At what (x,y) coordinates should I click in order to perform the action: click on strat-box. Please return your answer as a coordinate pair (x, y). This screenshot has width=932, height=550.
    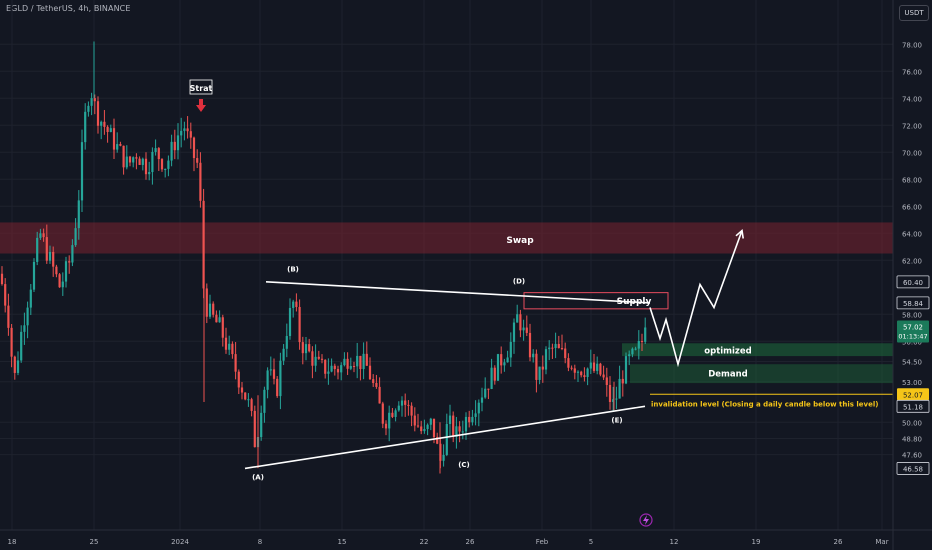
    Looking at the image, I should click on (201, 87).